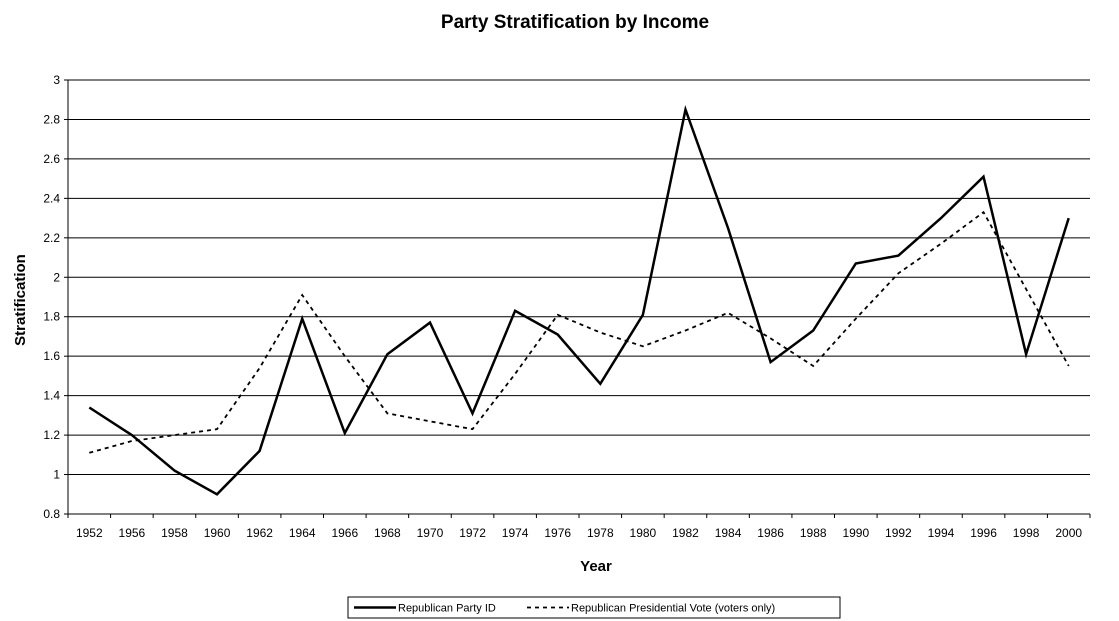 The image size is (1119, 621). What do you see at coordinates (174, 533) in the screenshot?
I see `x-tick-label: 1958` at bounding box center [174, 533].